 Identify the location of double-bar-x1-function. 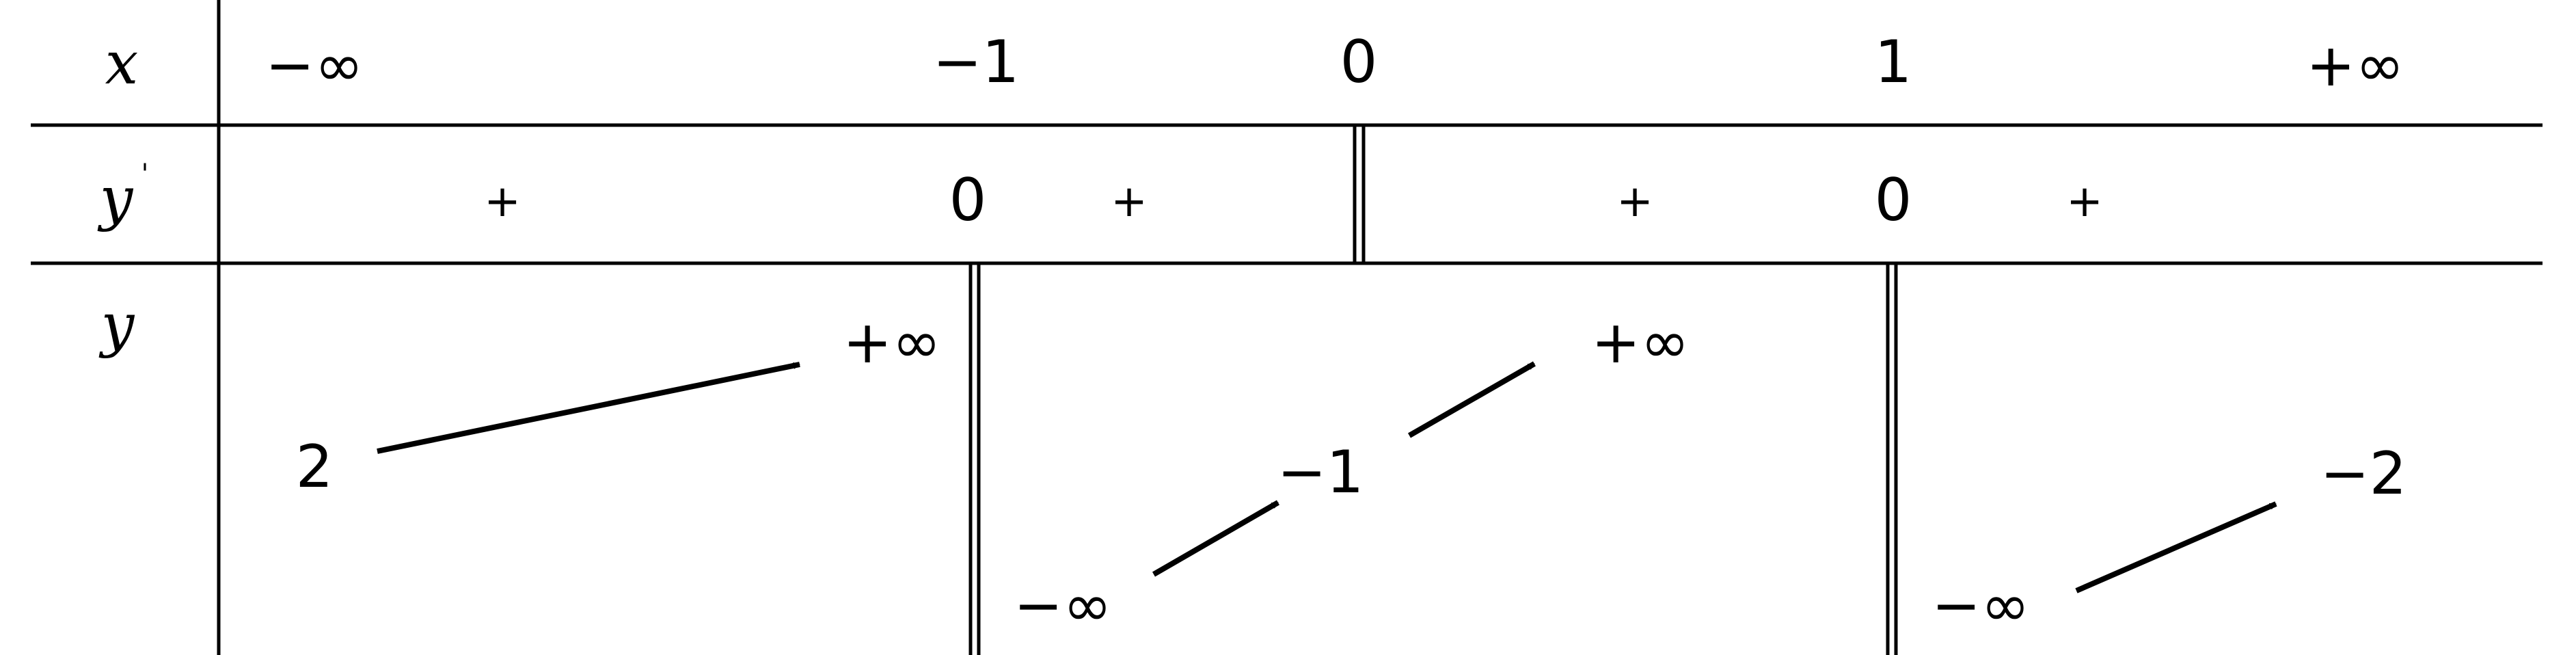
(1892, 459).